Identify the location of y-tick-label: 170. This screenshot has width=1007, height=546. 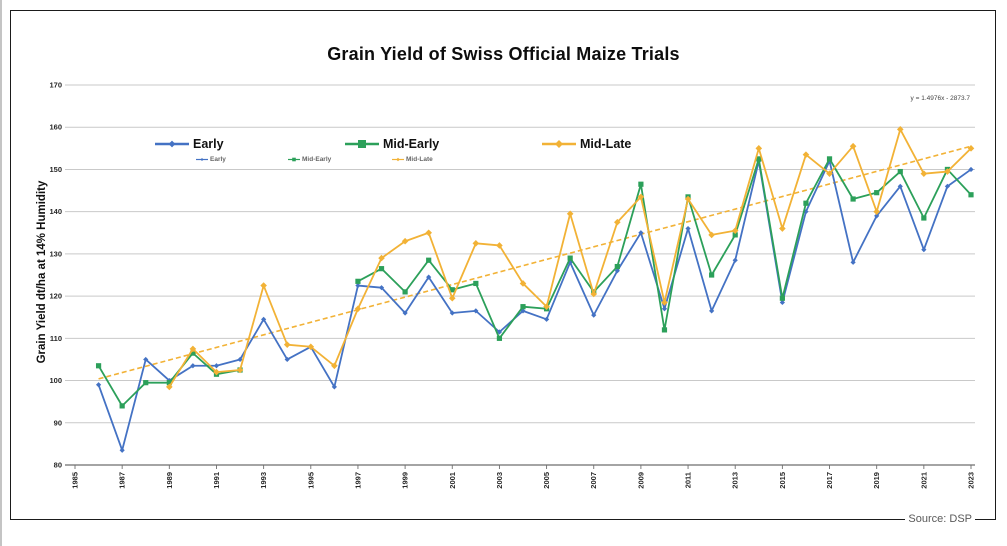
(55, 85).